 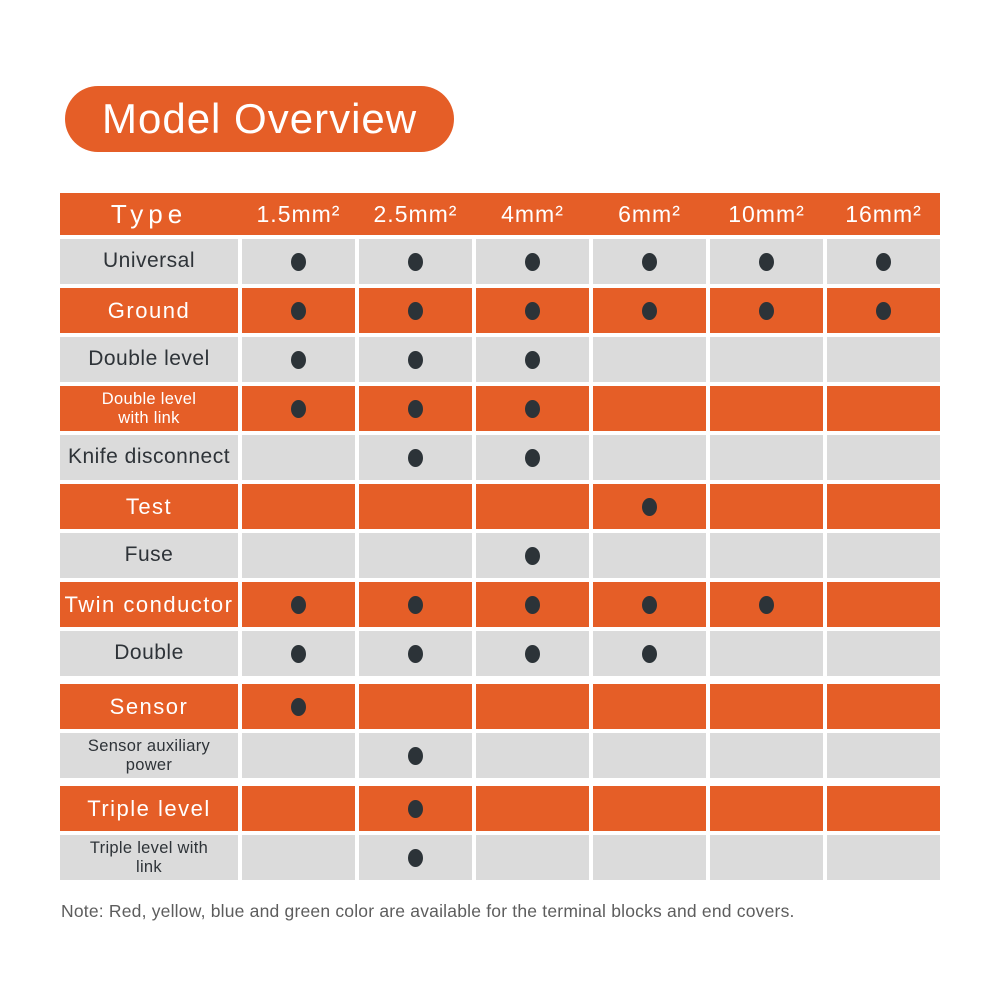 What do you see at coordinates (500, 808) in the screenshot?
I see `table-row: Triple level` at bounding box center [500, 808].